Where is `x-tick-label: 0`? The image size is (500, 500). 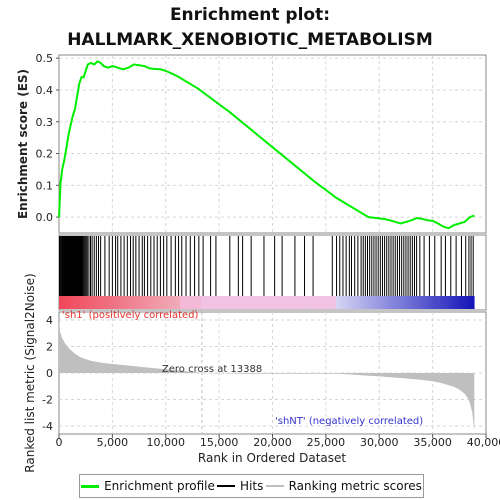
x-tick-label: 0 is located at coordinates (59, 442).